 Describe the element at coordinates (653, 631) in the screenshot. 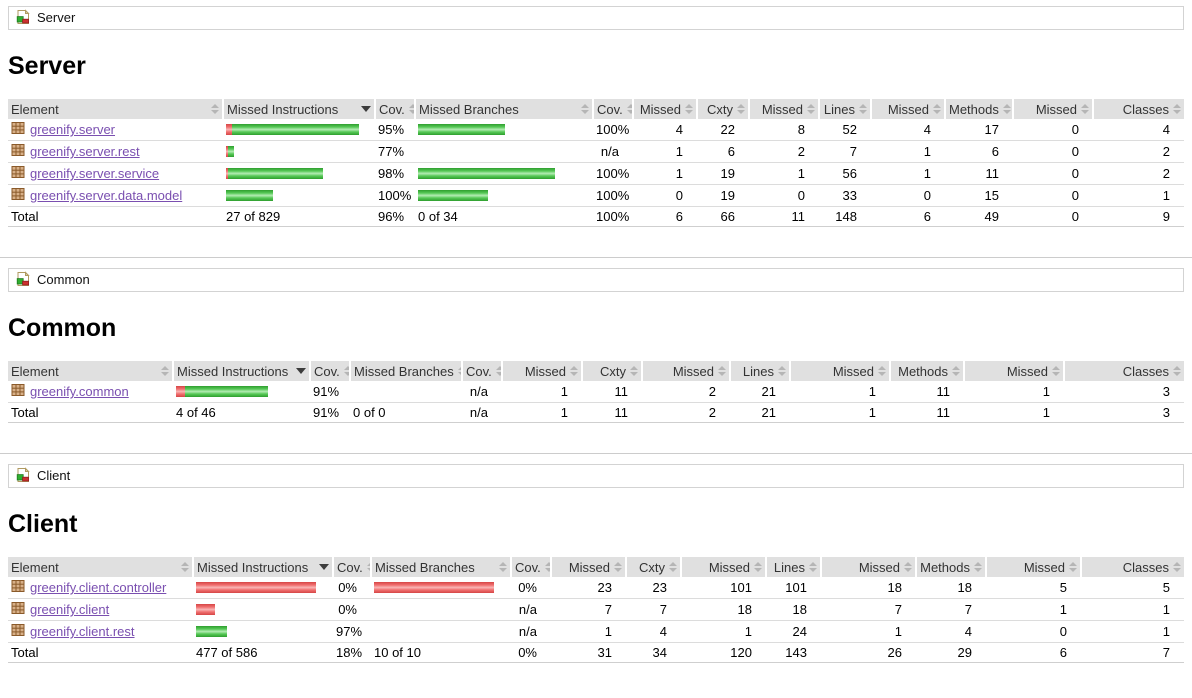

I see `cxty-cell: 4` at that location.